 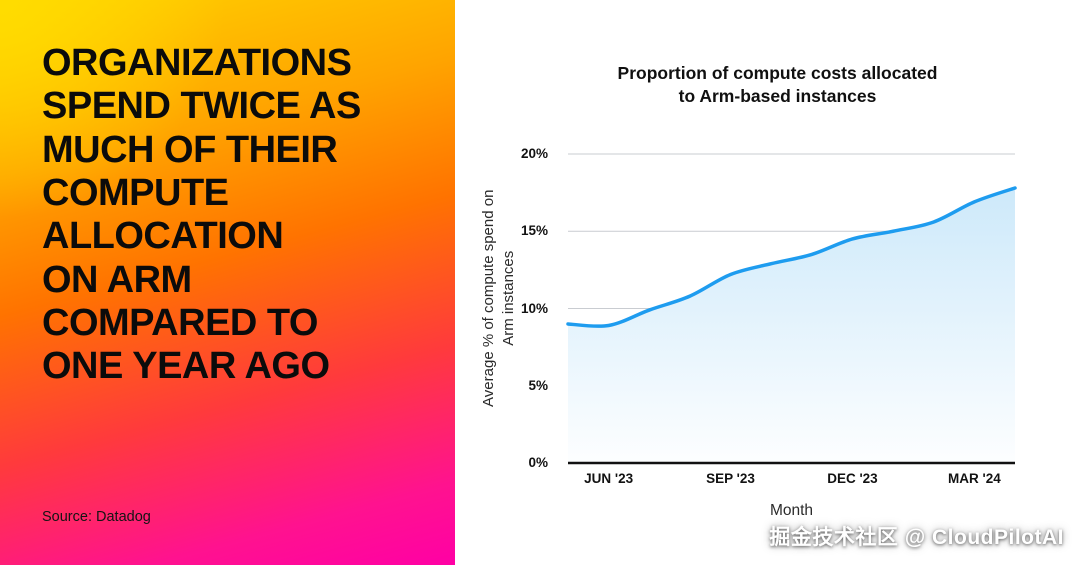 I want to click on y-tick-label: 10%, so click(x=534, y=308).